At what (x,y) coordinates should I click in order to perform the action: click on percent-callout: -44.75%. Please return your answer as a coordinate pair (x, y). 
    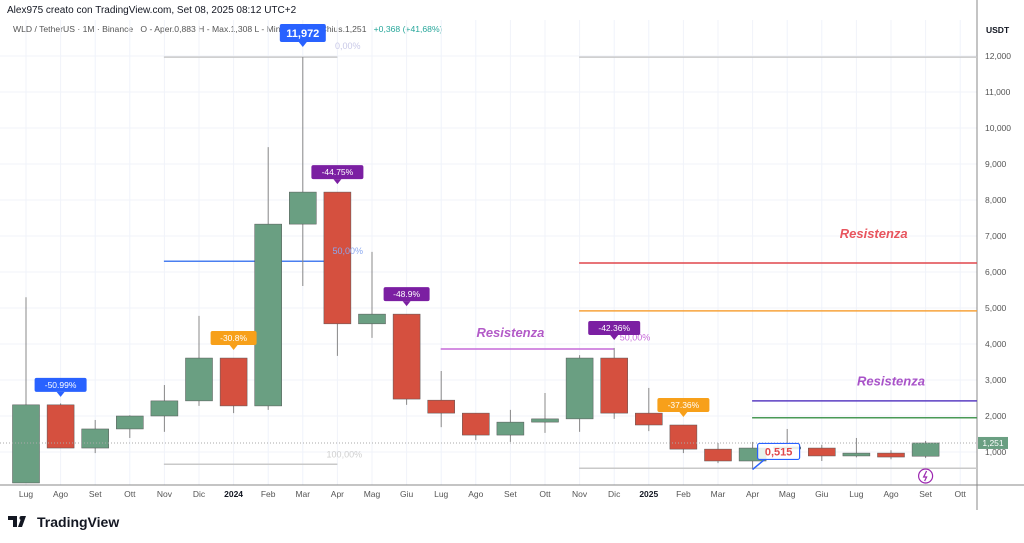
    Looking at the image, I should click on (337, 175).